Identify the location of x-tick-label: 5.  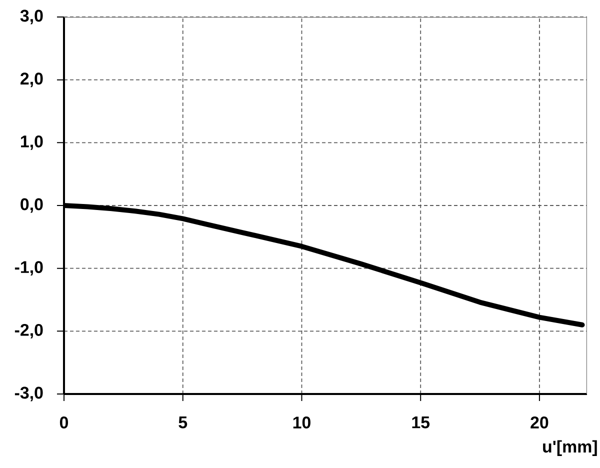
(183, 422).